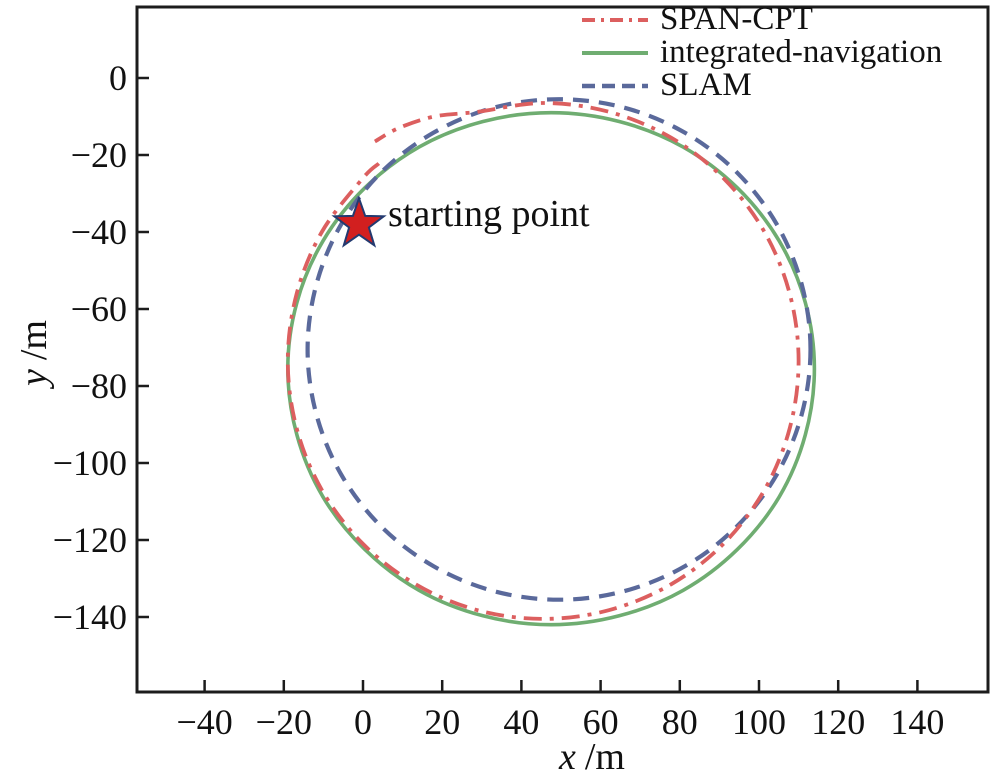 This screenshot has width=1000, height=775. What do you see at coordinates (34, 377) in the screenshot?
I see `y-axis-variable: y` at bounding box center [34, 377].